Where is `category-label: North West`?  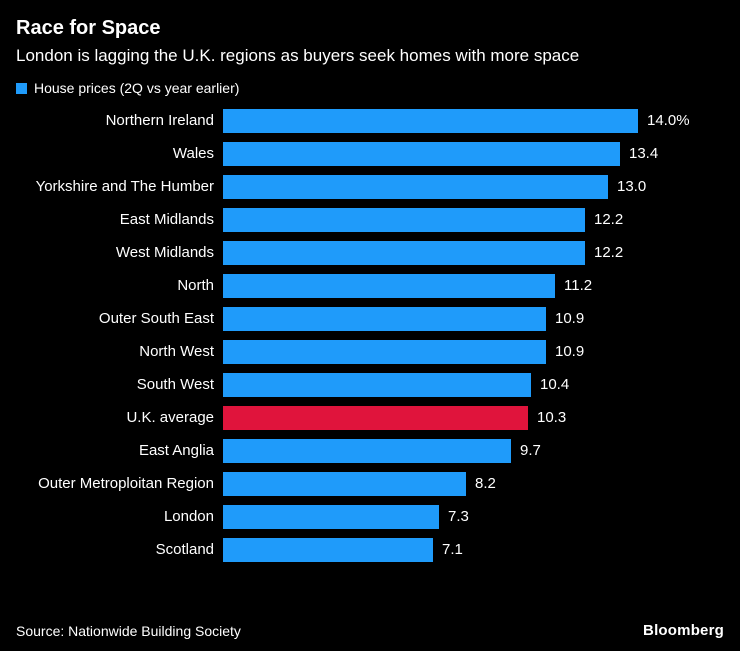 category-label: North West is located at coordinates (176, 351).